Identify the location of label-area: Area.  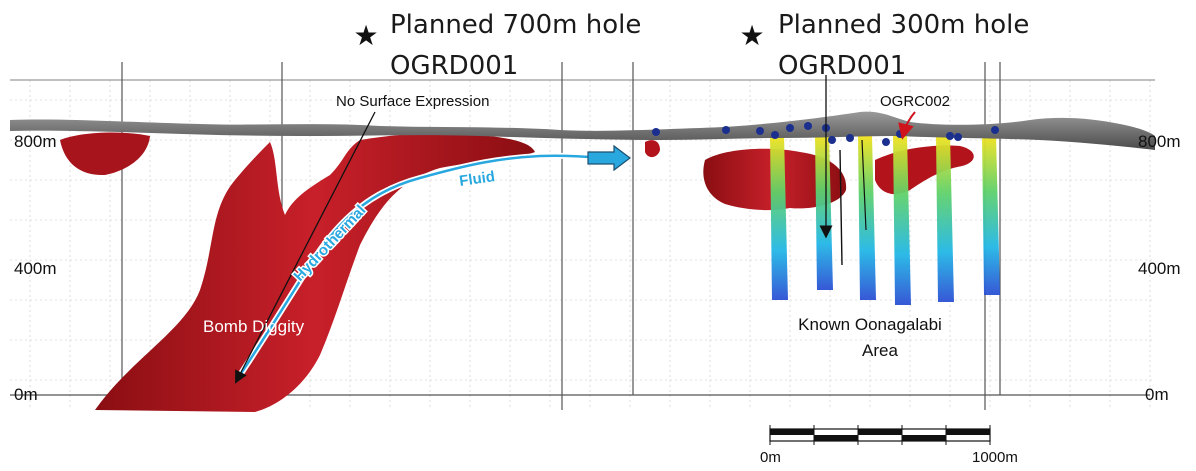
(880, 350).